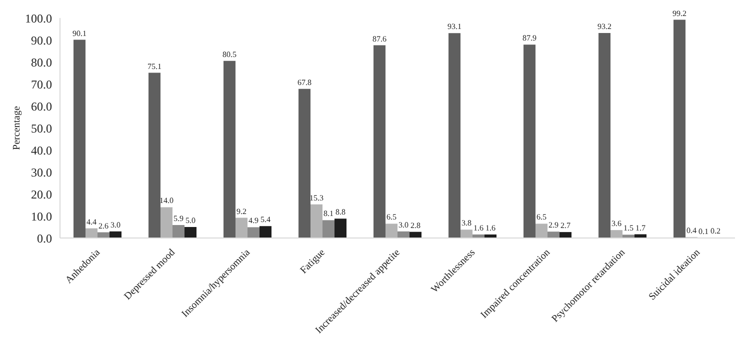 Image resolution: width=753 pixels, height=364 pixels. Describe the element at coordinates (253, 221) in the screenshot. I see `data-label: 4.9` at that location.